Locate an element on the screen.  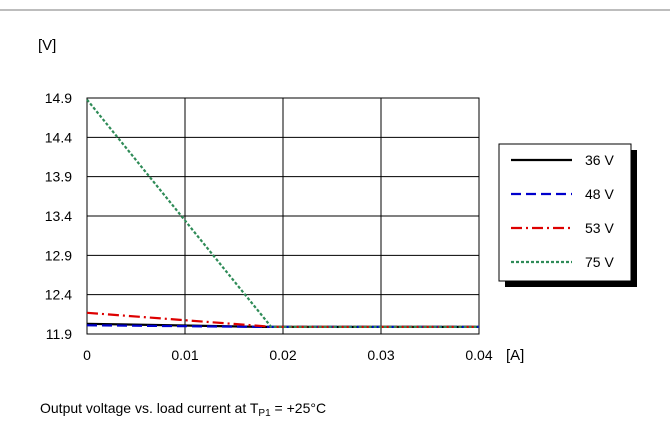
legend-label-4: 75 V is located at coordinates (599, 262).